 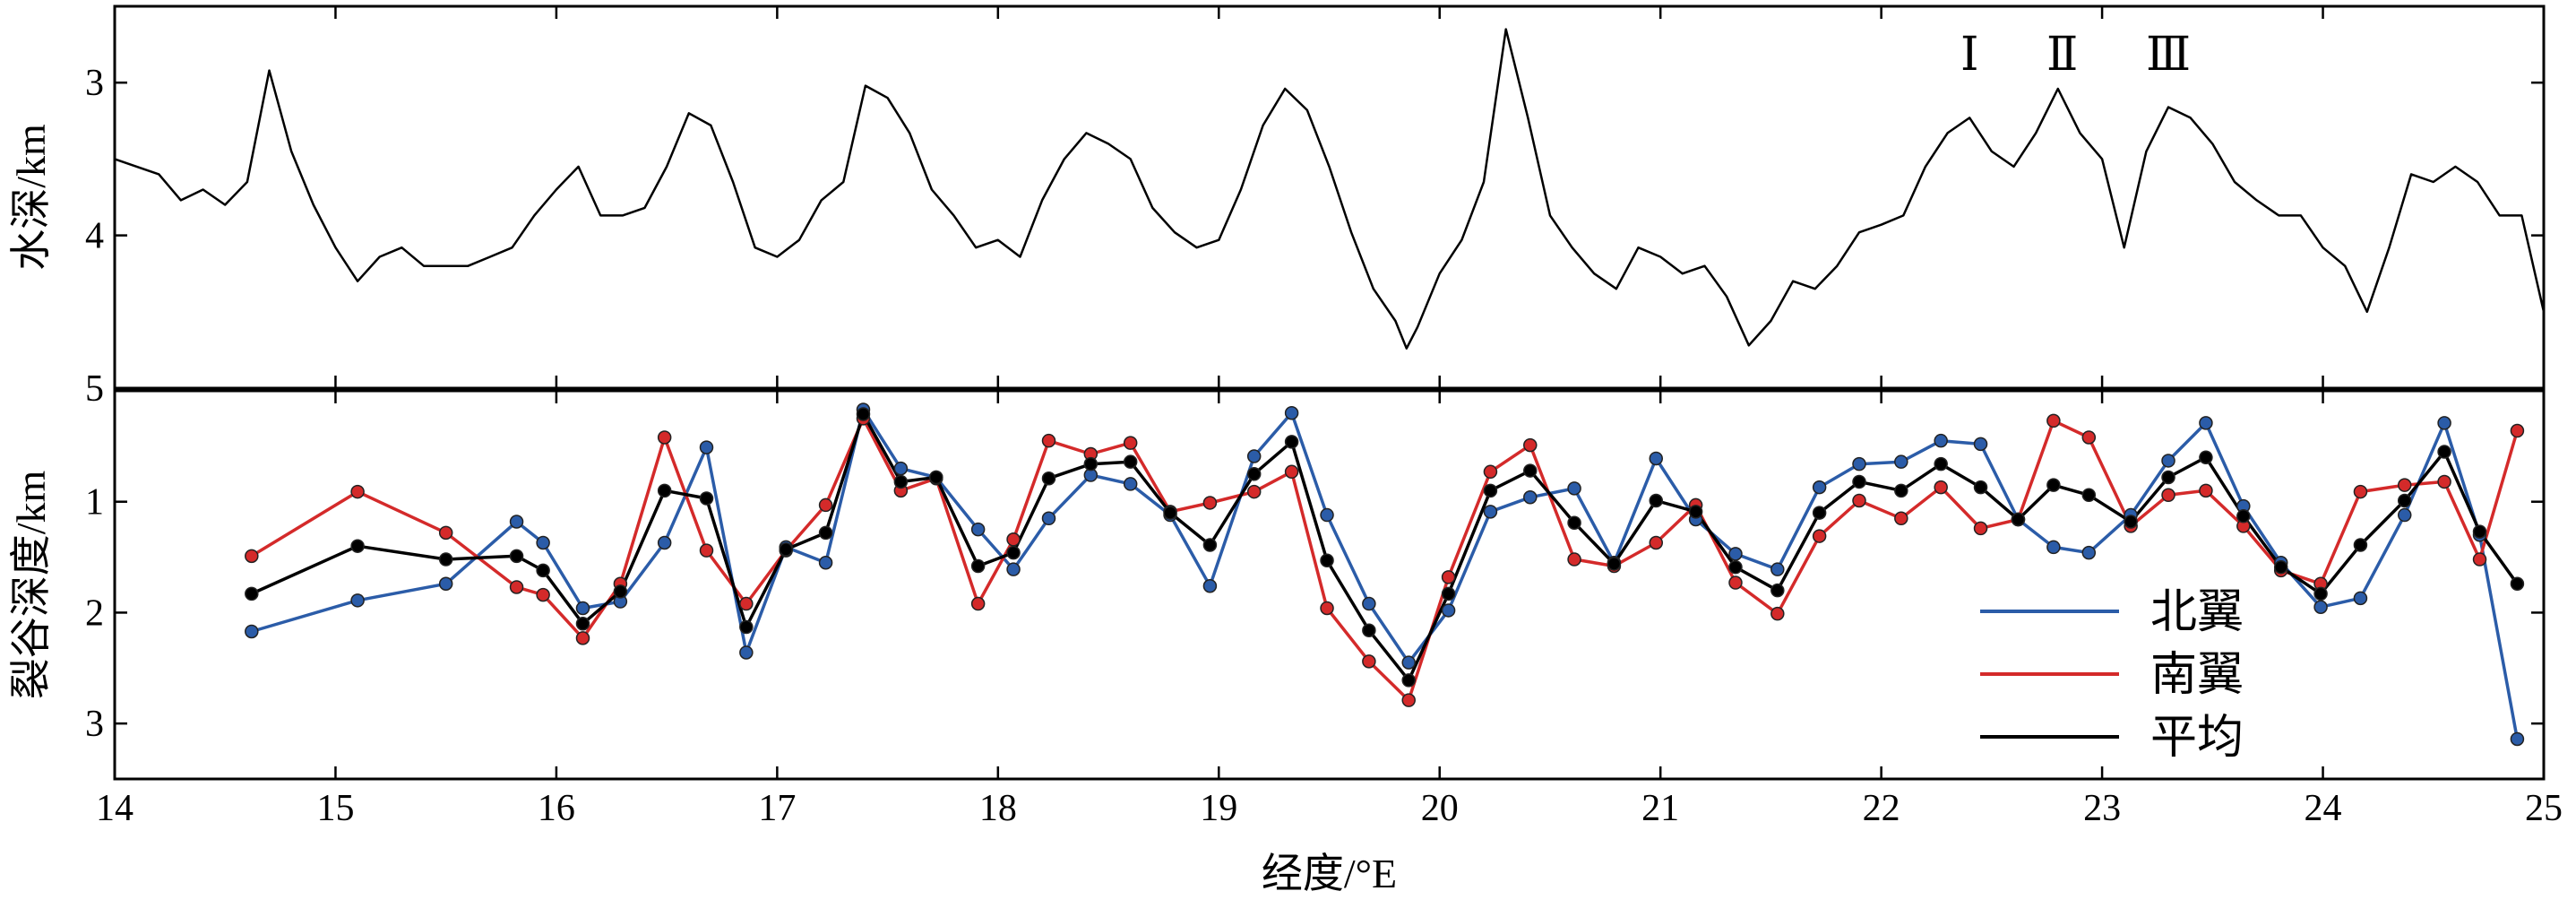 I want to click on y-tick-label: 5, so click(x=94, y=389).